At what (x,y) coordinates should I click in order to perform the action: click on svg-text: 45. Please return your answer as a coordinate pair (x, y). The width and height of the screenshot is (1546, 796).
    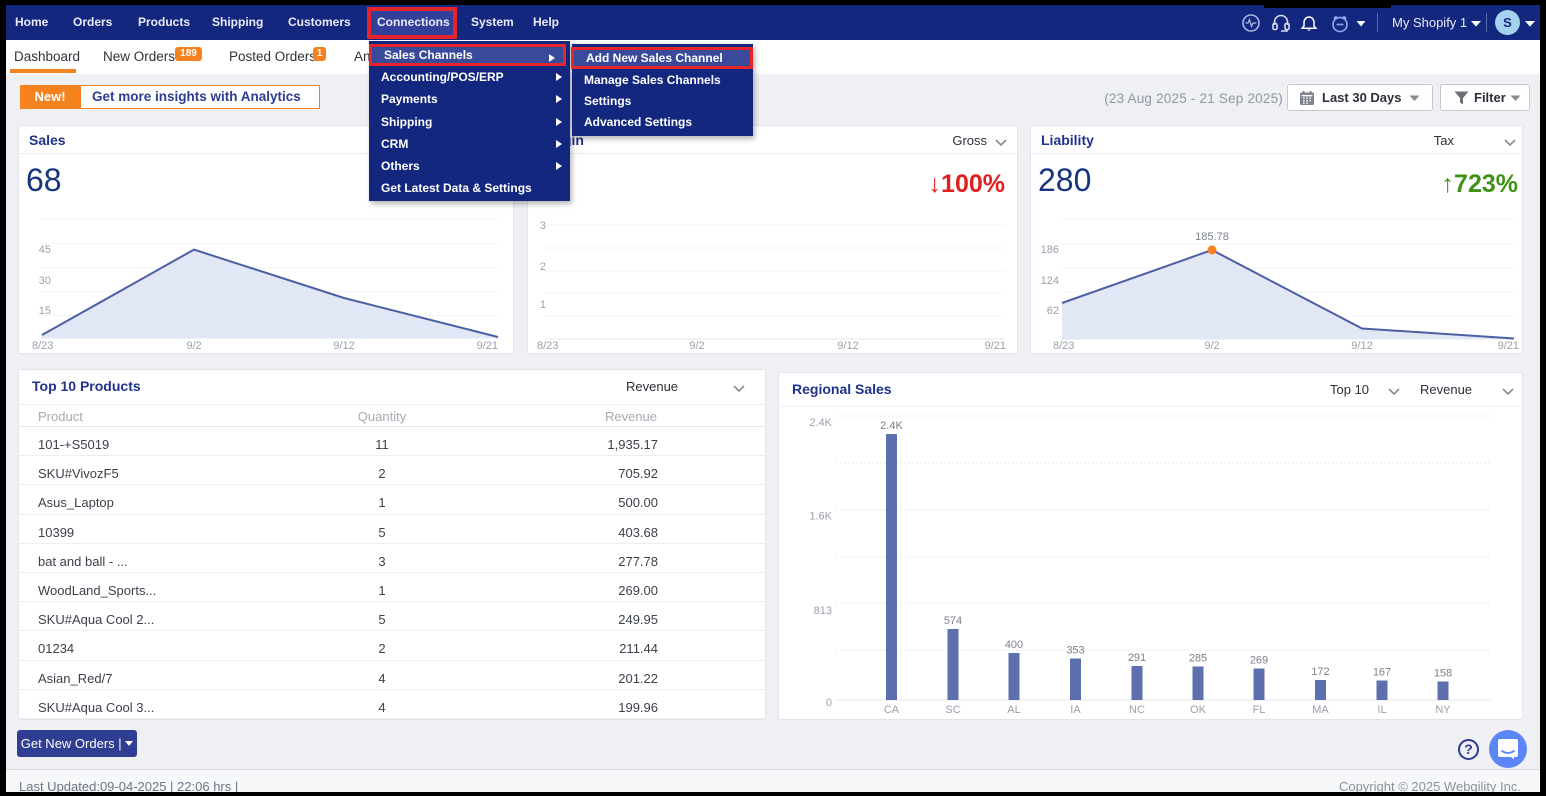
    Looking at the image, I should click on (45, 250).